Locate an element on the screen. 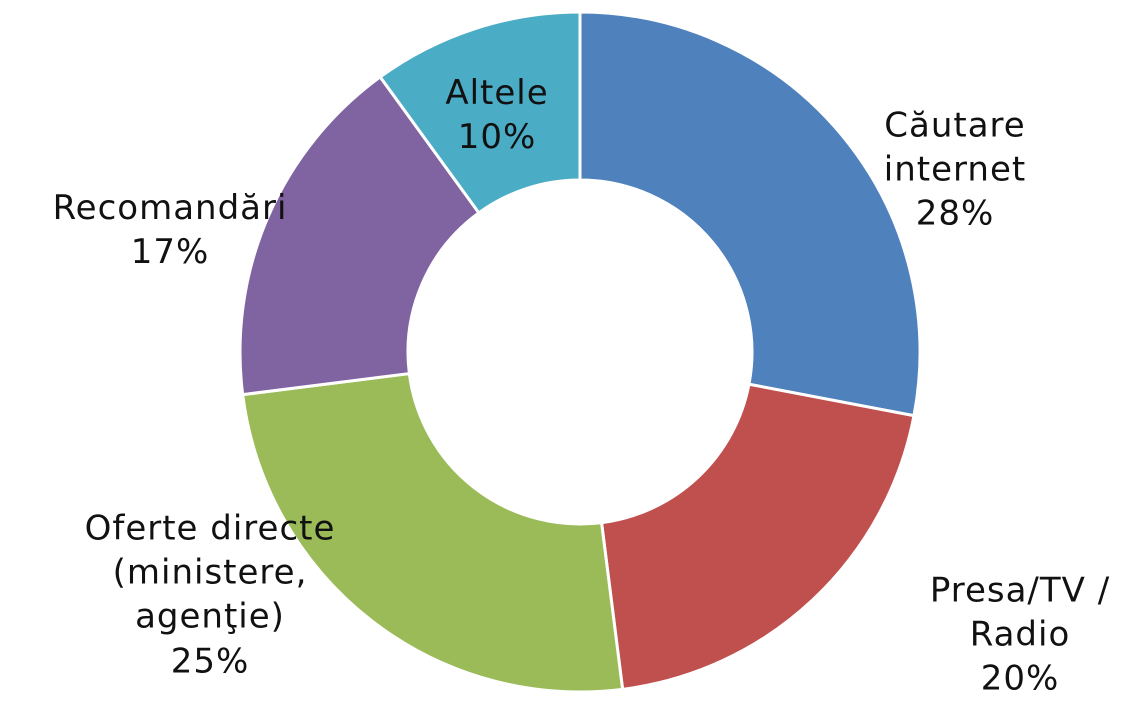 This screenshot has width=1130, height=711. slice-label: Presa/TV / Radio 20% is located at coordinates (1020, 635).